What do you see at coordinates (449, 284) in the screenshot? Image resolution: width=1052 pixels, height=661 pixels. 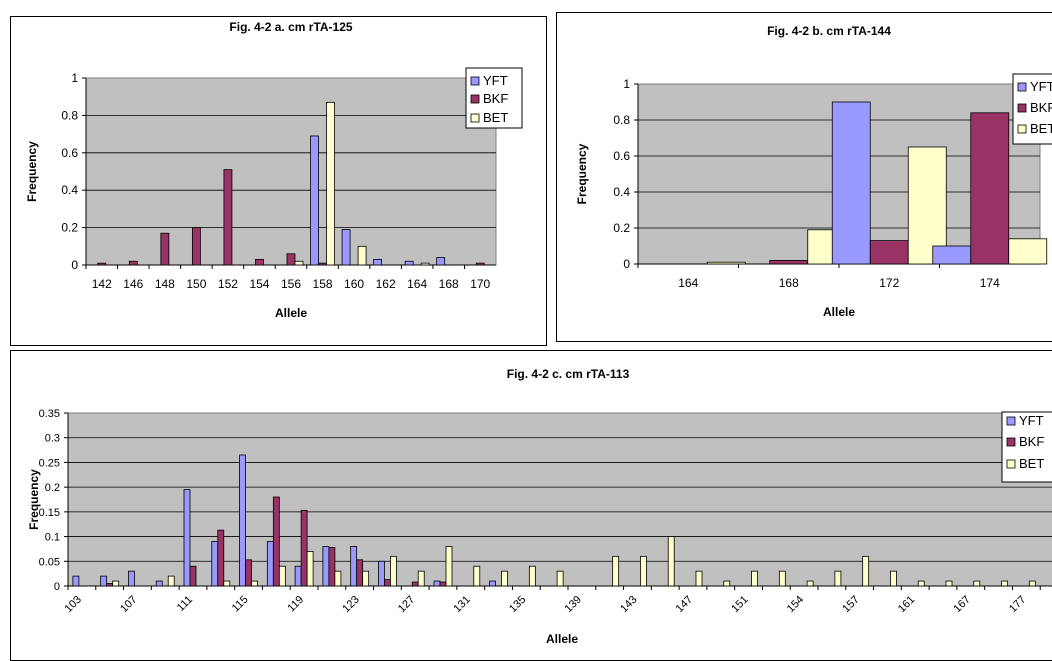 I see `x-tick-label: 168` at bounding box center [449, 284].